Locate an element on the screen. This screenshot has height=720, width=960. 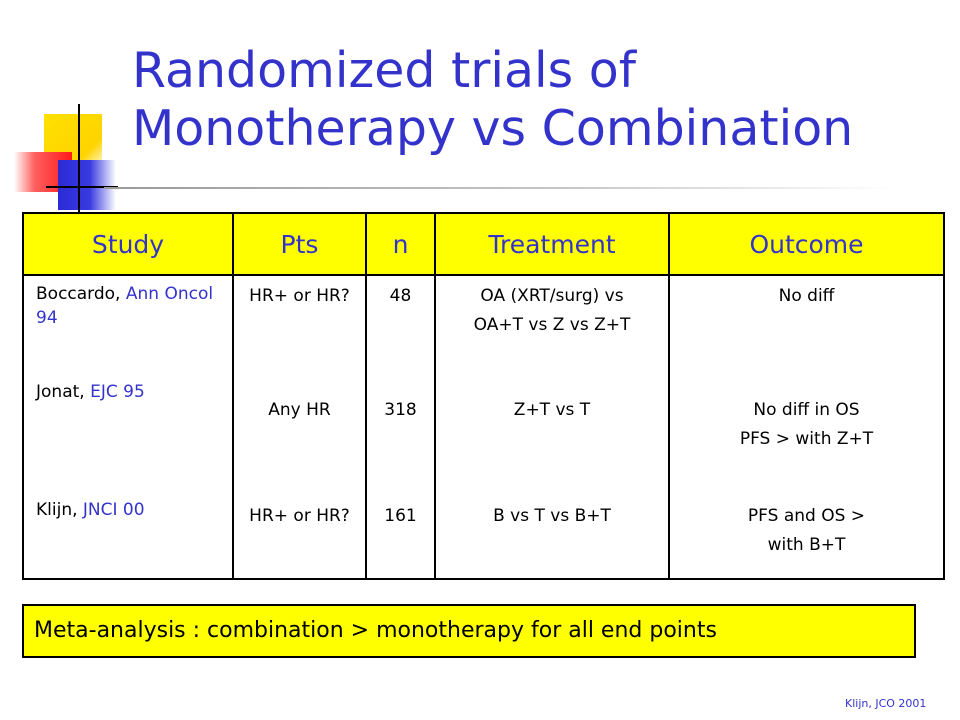
decorative-vertical-line is located at coordinates (79, 159).